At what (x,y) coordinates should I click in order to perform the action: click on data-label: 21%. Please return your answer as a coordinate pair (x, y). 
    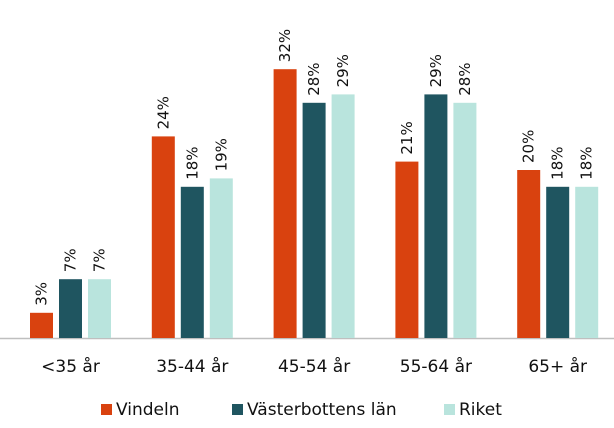
    Looking at the image, I should click on (407, 137).